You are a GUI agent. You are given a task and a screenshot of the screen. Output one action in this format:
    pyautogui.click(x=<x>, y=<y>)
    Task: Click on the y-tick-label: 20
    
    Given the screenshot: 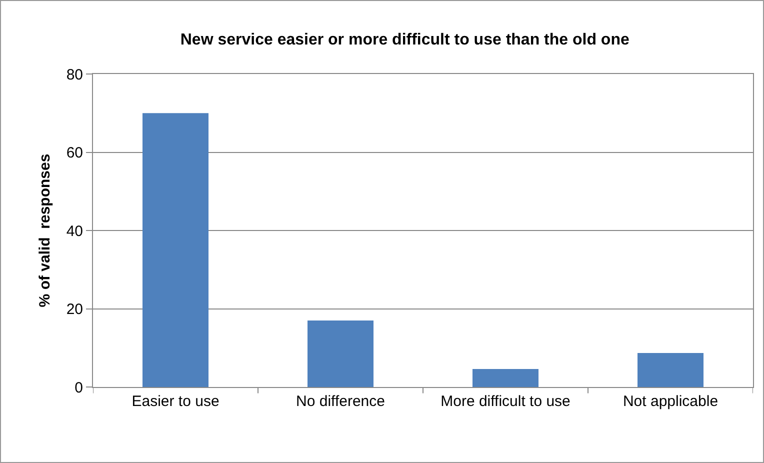 What is the action you would take?
    pyautogui.click(x=74, y=309)
    